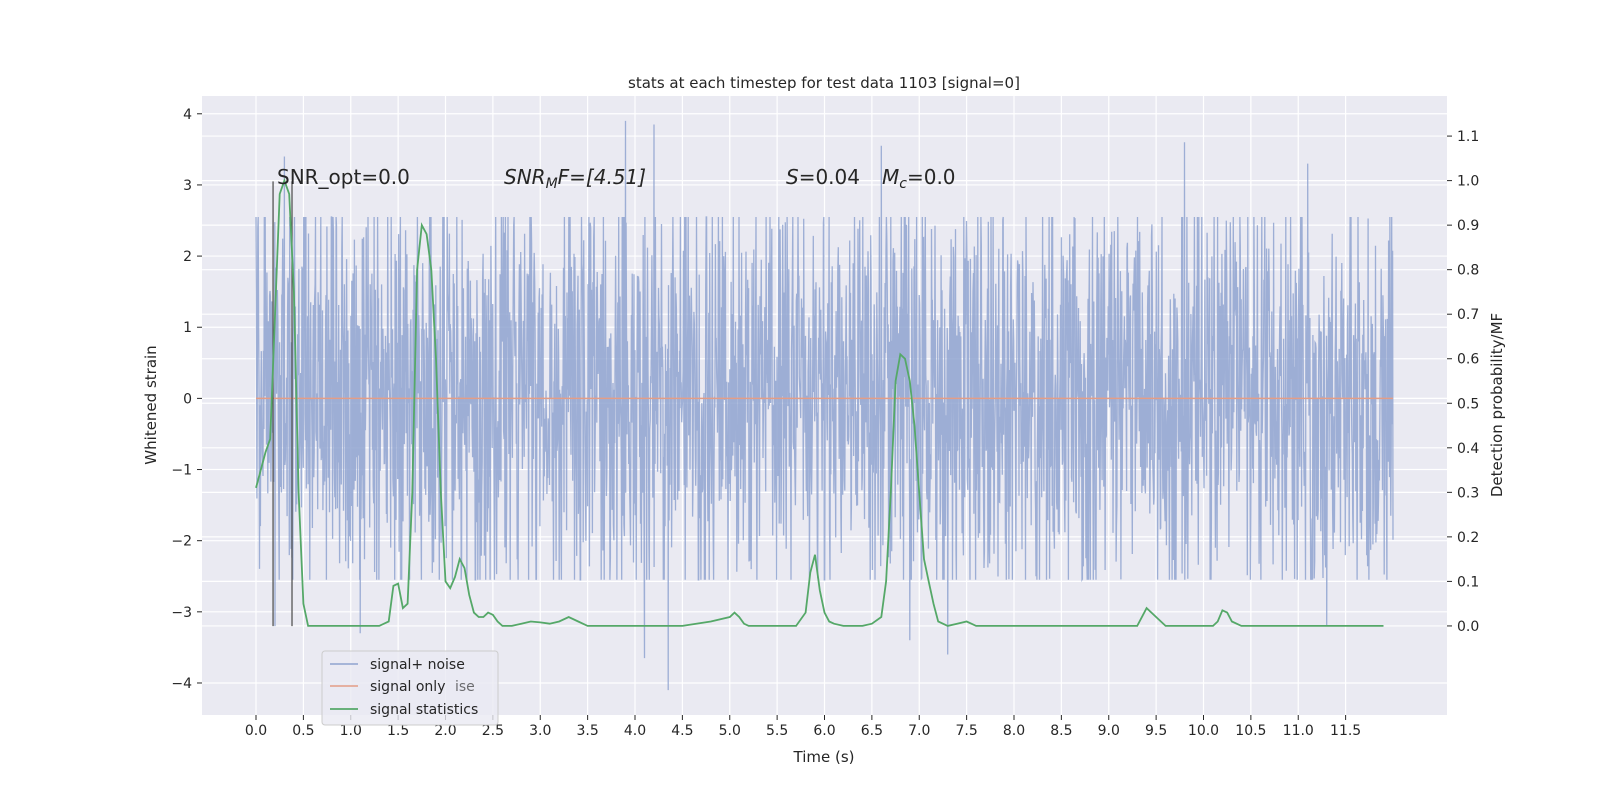  I want to click on legend-label-signal-noise: signal+ noise, so click(417, 665).